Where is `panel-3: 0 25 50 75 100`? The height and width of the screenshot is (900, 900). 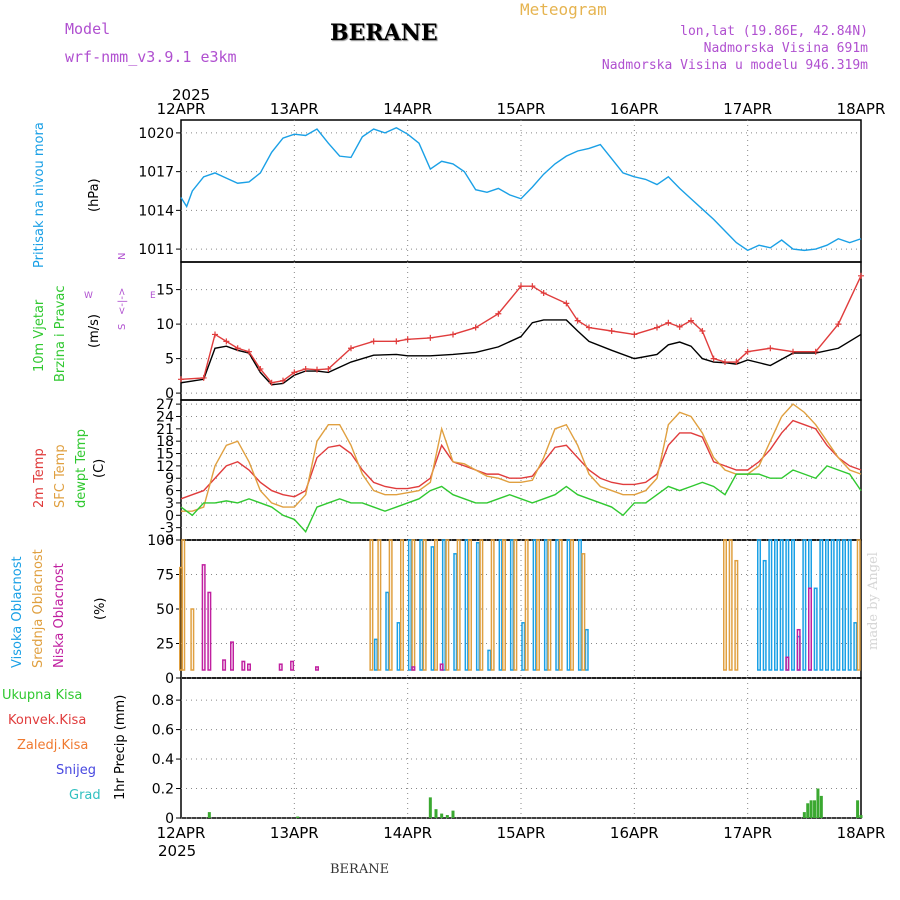 panel-3: 0 25 50 75 100 is located at coordinates (504, 610).